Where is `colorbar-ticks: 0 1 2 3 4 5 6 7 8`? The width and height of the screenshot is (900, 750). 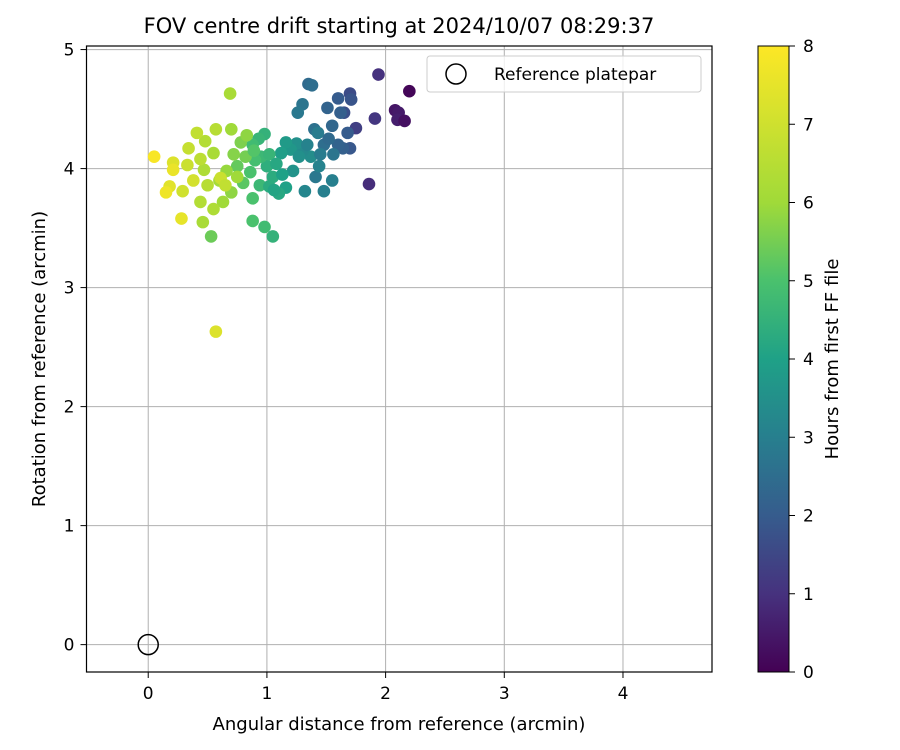 colorbar-ticks: 0 1 2 3 4 5 6 7 8 is located at coordinates (801, 360).